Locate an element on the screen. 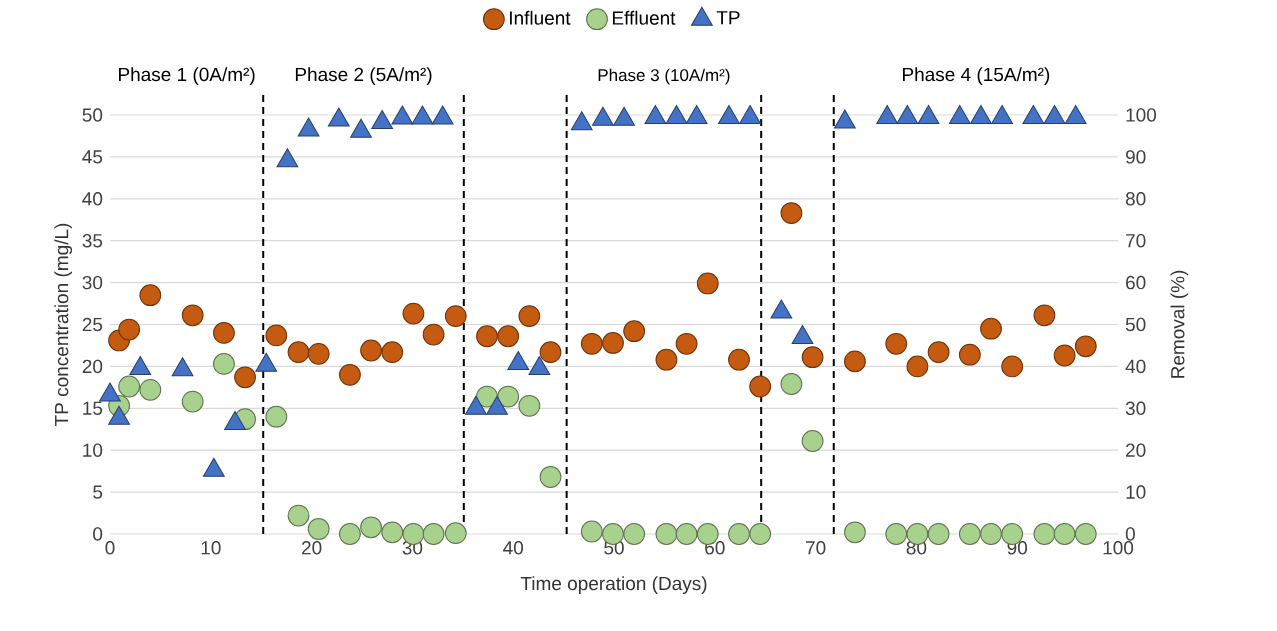  y2-tick-label: 80 is located at coordinates (1135, 199).